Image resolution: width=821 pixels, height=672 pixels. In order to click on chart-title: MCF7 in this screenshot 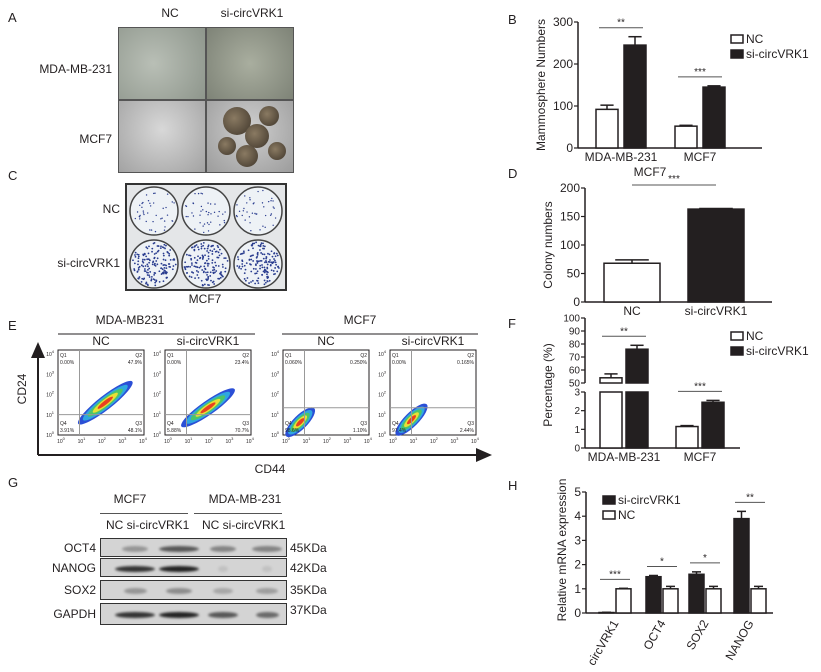, I will do `click(650, 172)`.